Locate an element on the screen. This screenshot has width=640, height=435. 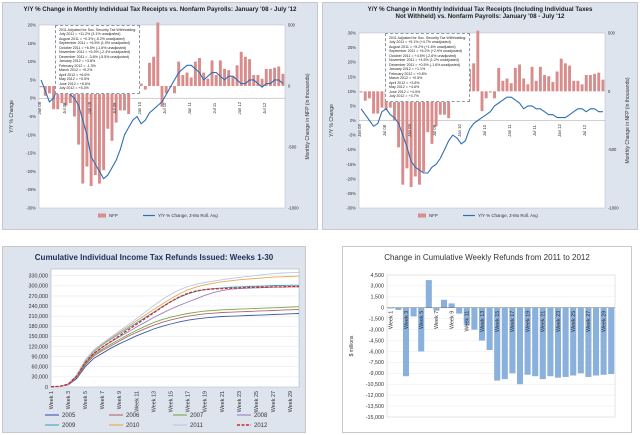
annotation-line: October 2011 = +6.5% (-1.6% unadjusted) is located at coordinates (93, 47).